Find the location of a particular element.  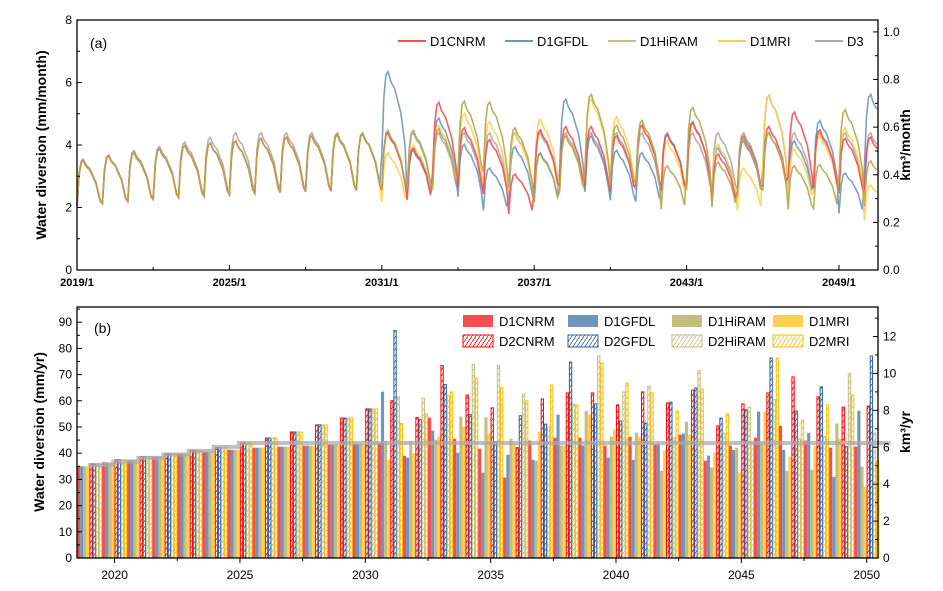

y2-tick-label: 0.2 is located at coordinates (891, 222).